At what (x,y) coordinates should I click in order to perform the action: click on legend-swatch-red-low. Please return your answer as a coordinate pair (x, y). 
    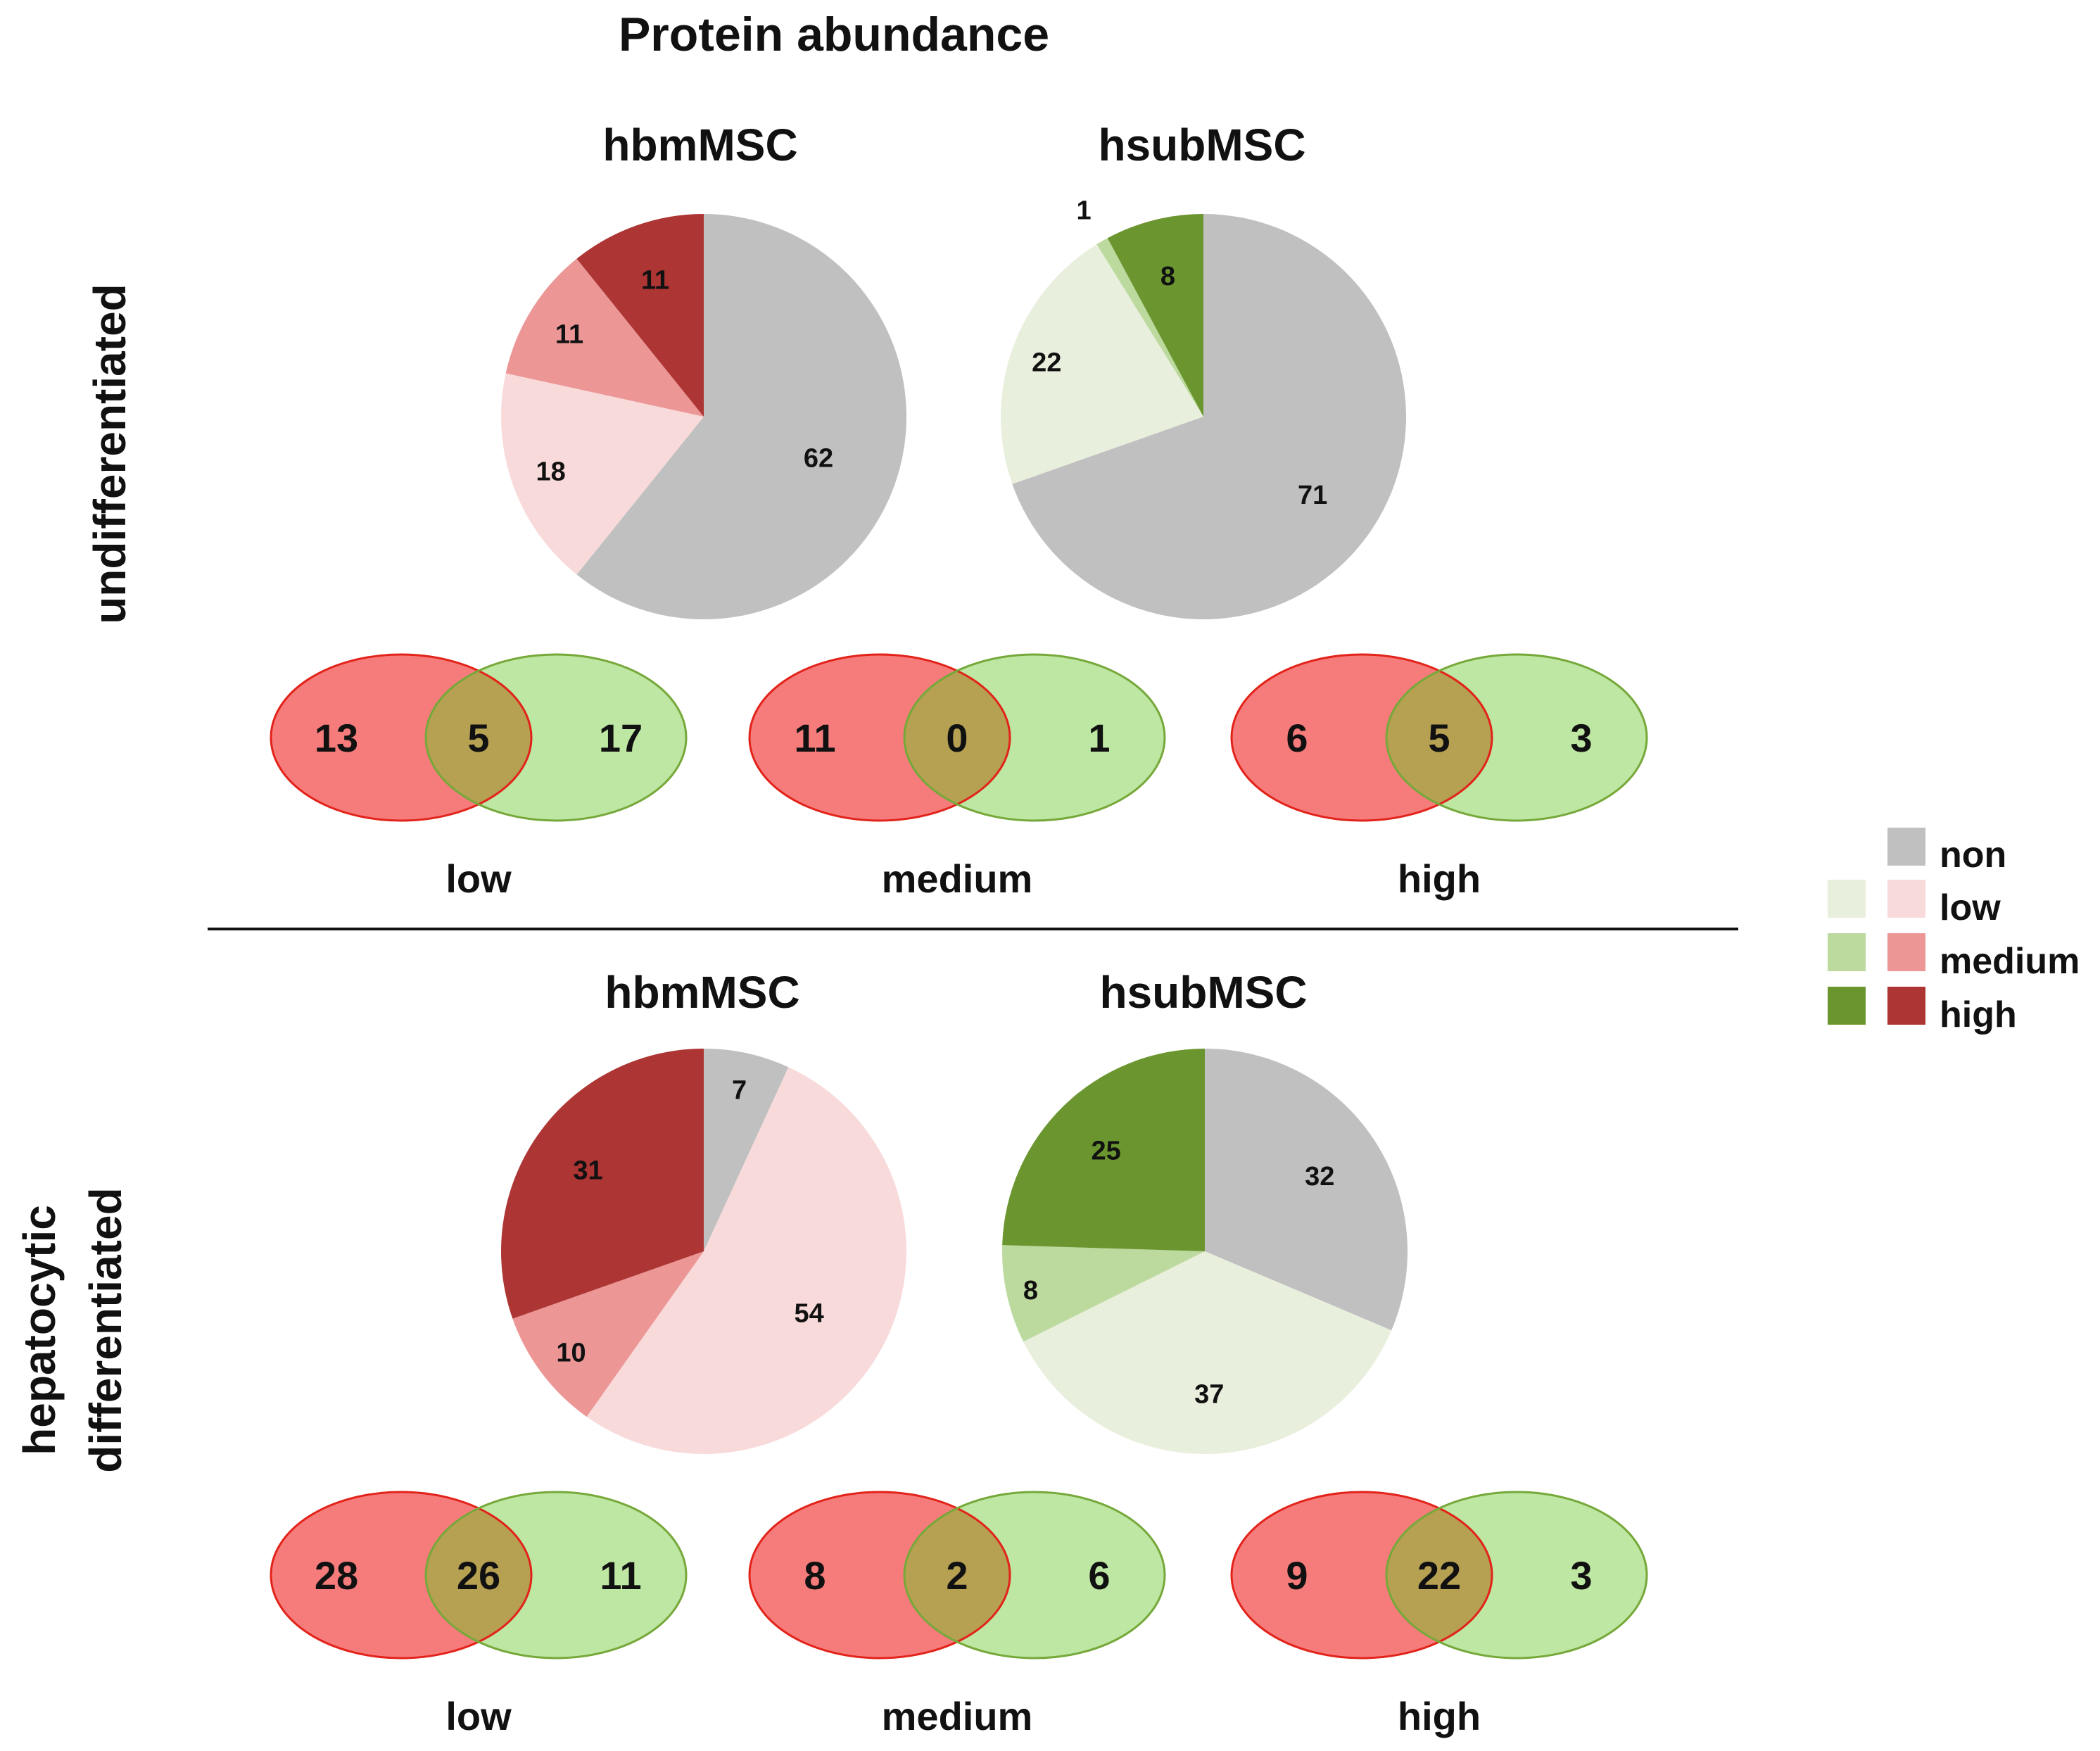
    Looking at the image, I should click on (1906, 899).